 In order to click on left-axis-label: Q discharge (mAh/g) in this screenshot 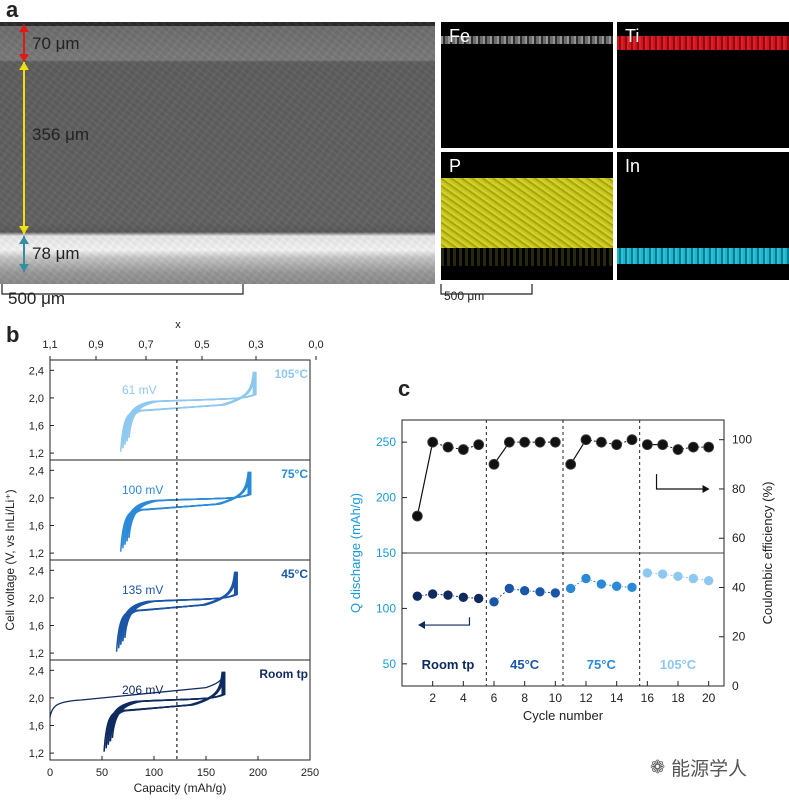, I will do `click(355, 553)`.